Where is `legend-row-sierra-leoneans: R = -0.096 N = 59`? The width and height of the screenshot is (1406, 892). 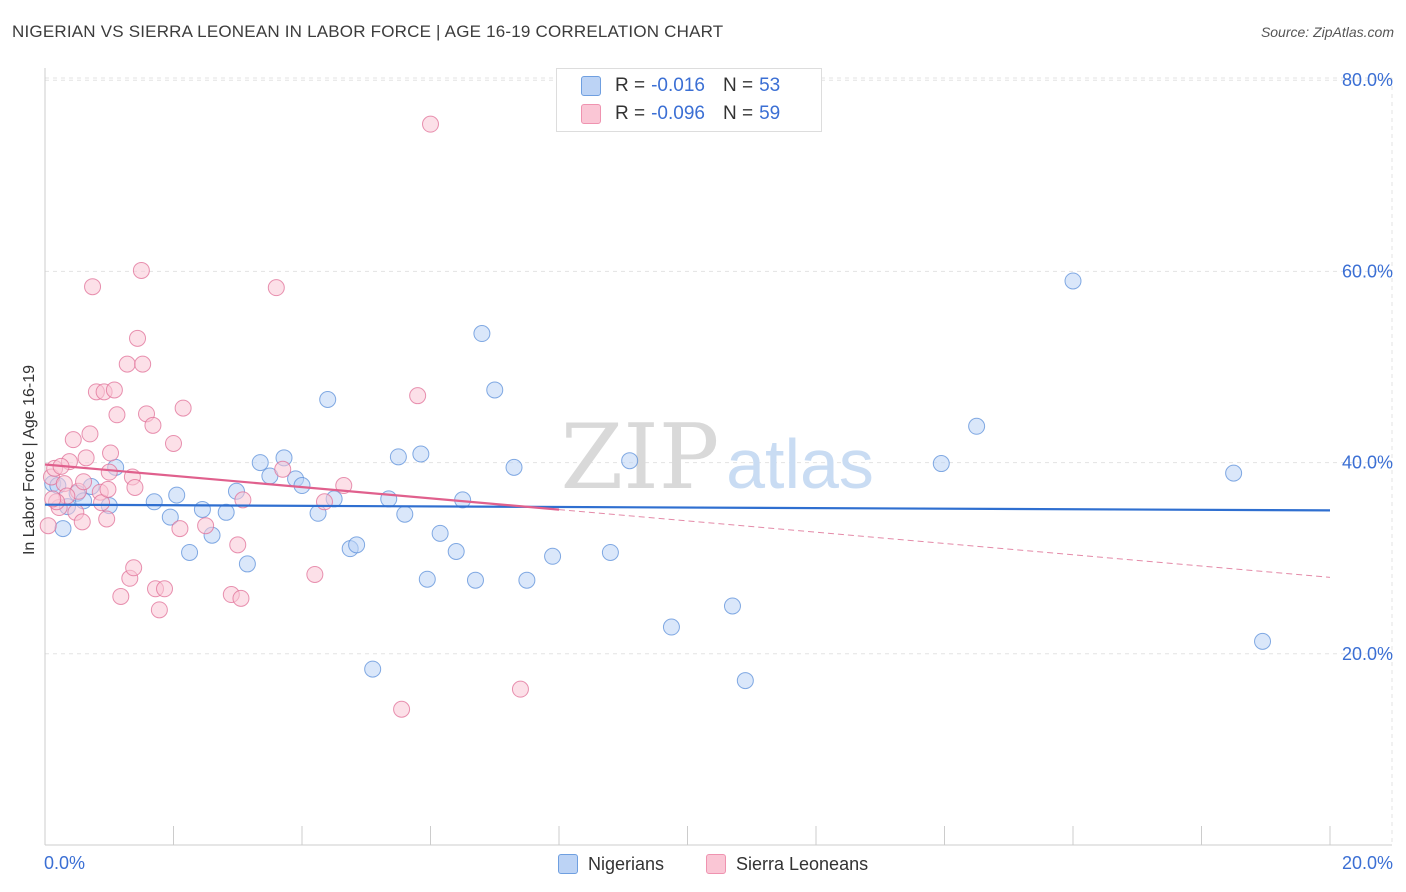 legend-row-sierra-leoneans: R = -0.096 N = 59 is located at coordinates (680, 114).